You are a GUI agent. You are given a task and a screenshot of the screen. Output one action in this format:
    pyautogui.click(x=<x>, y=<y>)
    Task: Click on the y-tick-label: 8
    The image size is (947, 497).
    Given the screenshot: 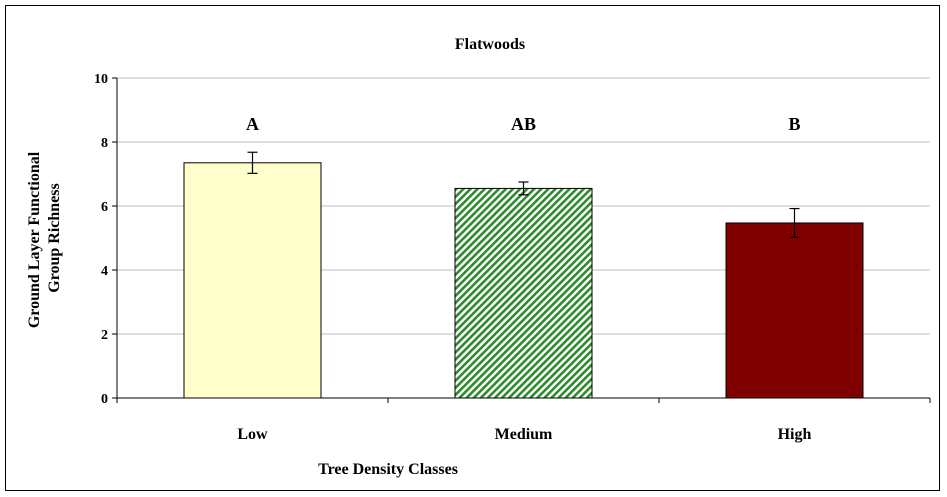 What is the action you would take?
    pyautogui.click(x=104, y=143)
    